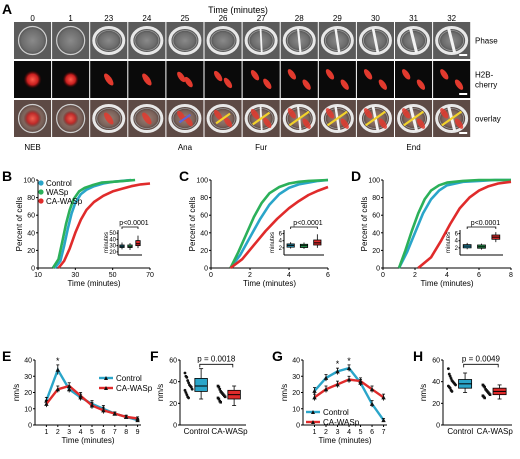 This screenshot has height=459, width=520. I want to click on panel-f-chart: F 0 20 40 60 nm/s Control CA-WASp p = 0.0018, so click(199, 392).